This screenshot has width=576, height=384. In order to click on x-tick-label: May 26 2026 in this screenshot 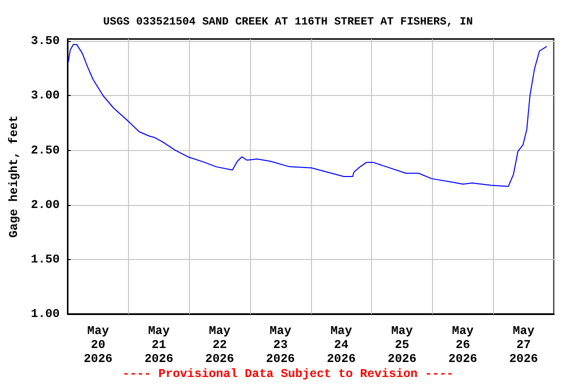, I will do `click(463, 345)`.